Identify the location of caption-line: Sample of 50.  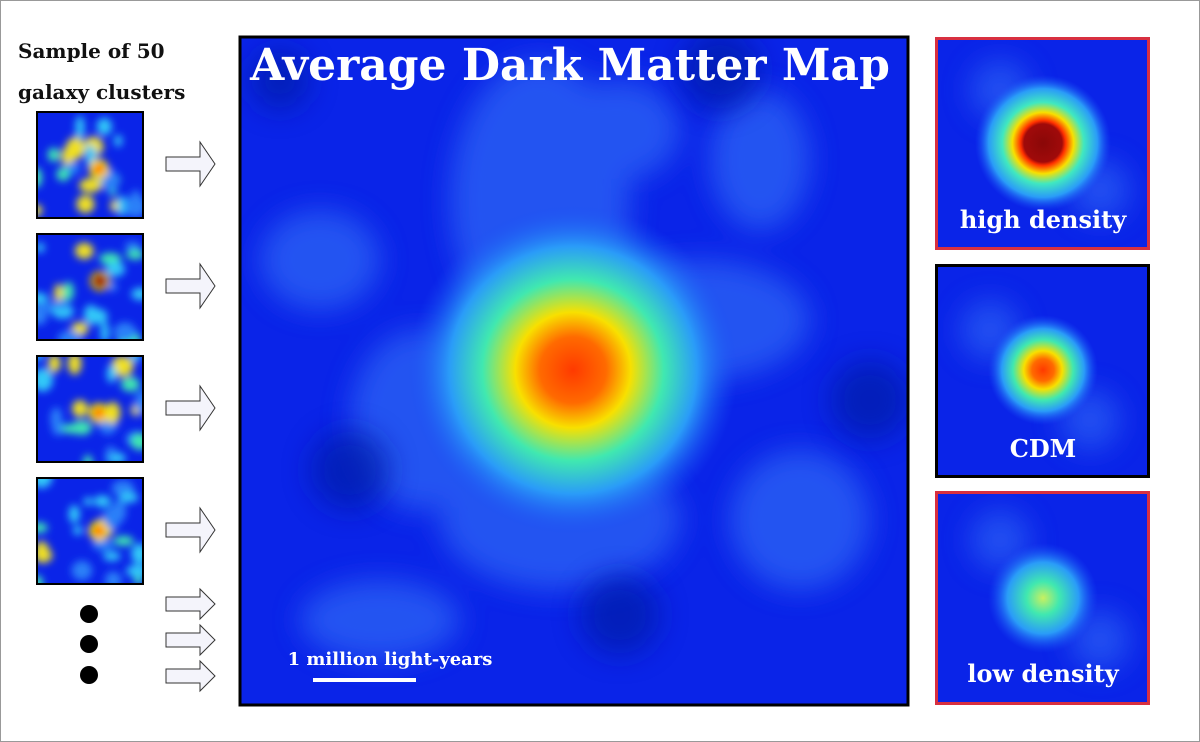
(91, 51).